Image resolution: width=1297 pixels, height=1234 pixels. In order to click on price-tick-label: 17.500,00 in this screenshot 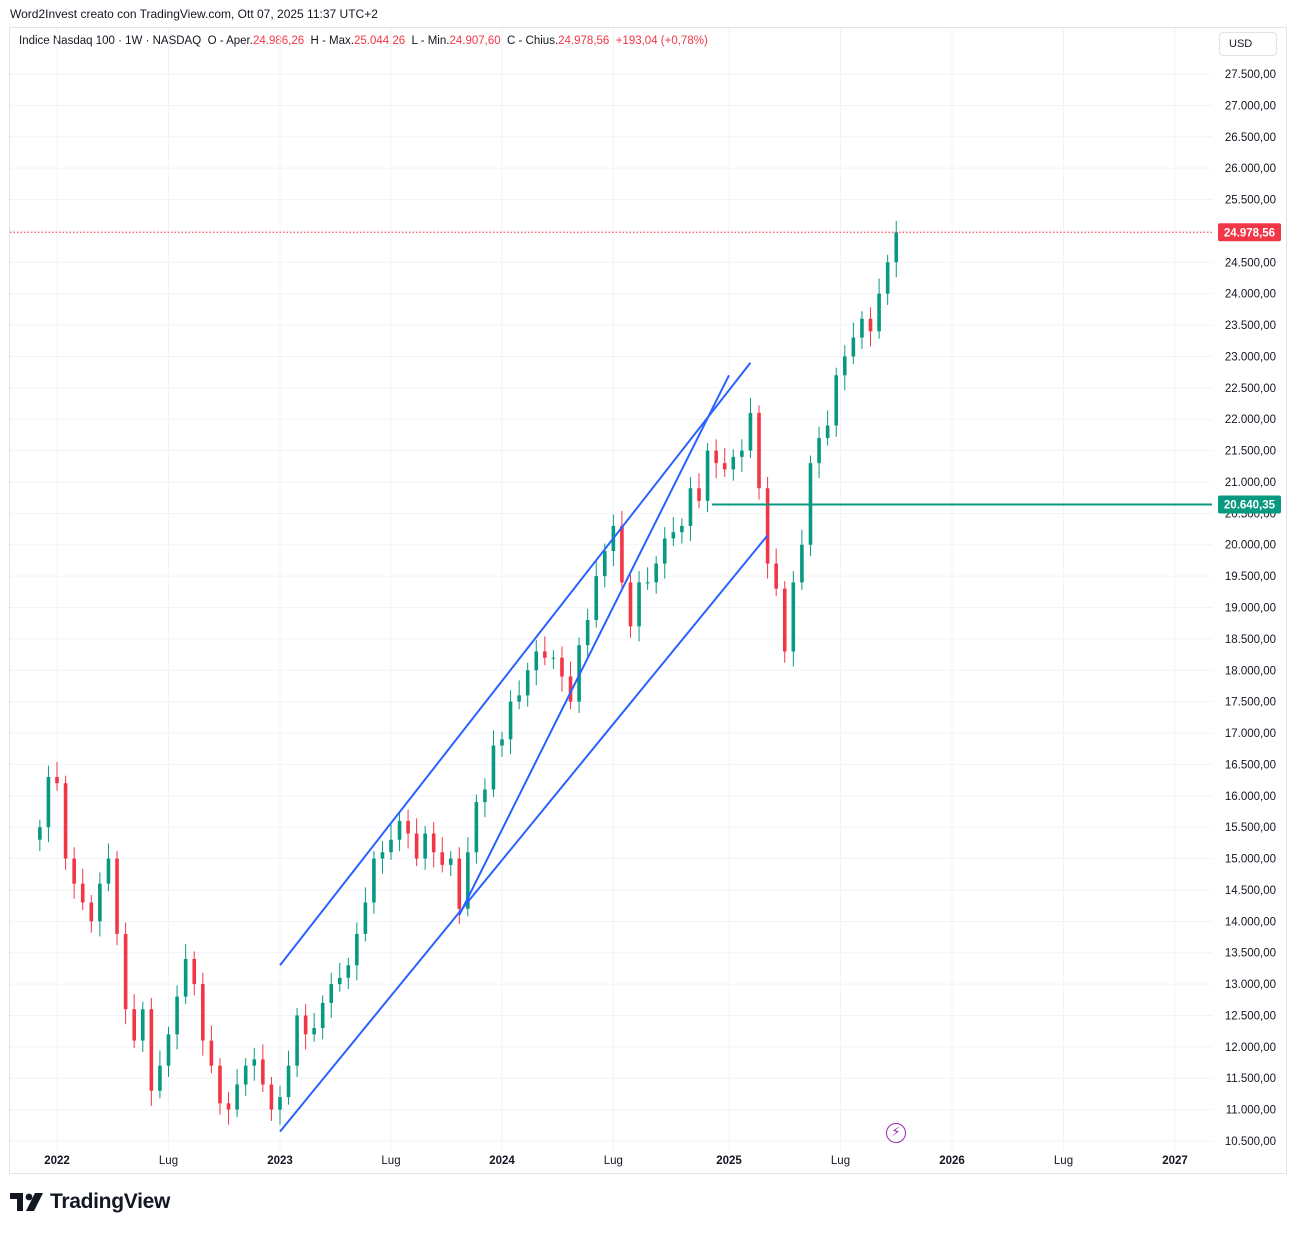, I will do `click(1250, 703)`.